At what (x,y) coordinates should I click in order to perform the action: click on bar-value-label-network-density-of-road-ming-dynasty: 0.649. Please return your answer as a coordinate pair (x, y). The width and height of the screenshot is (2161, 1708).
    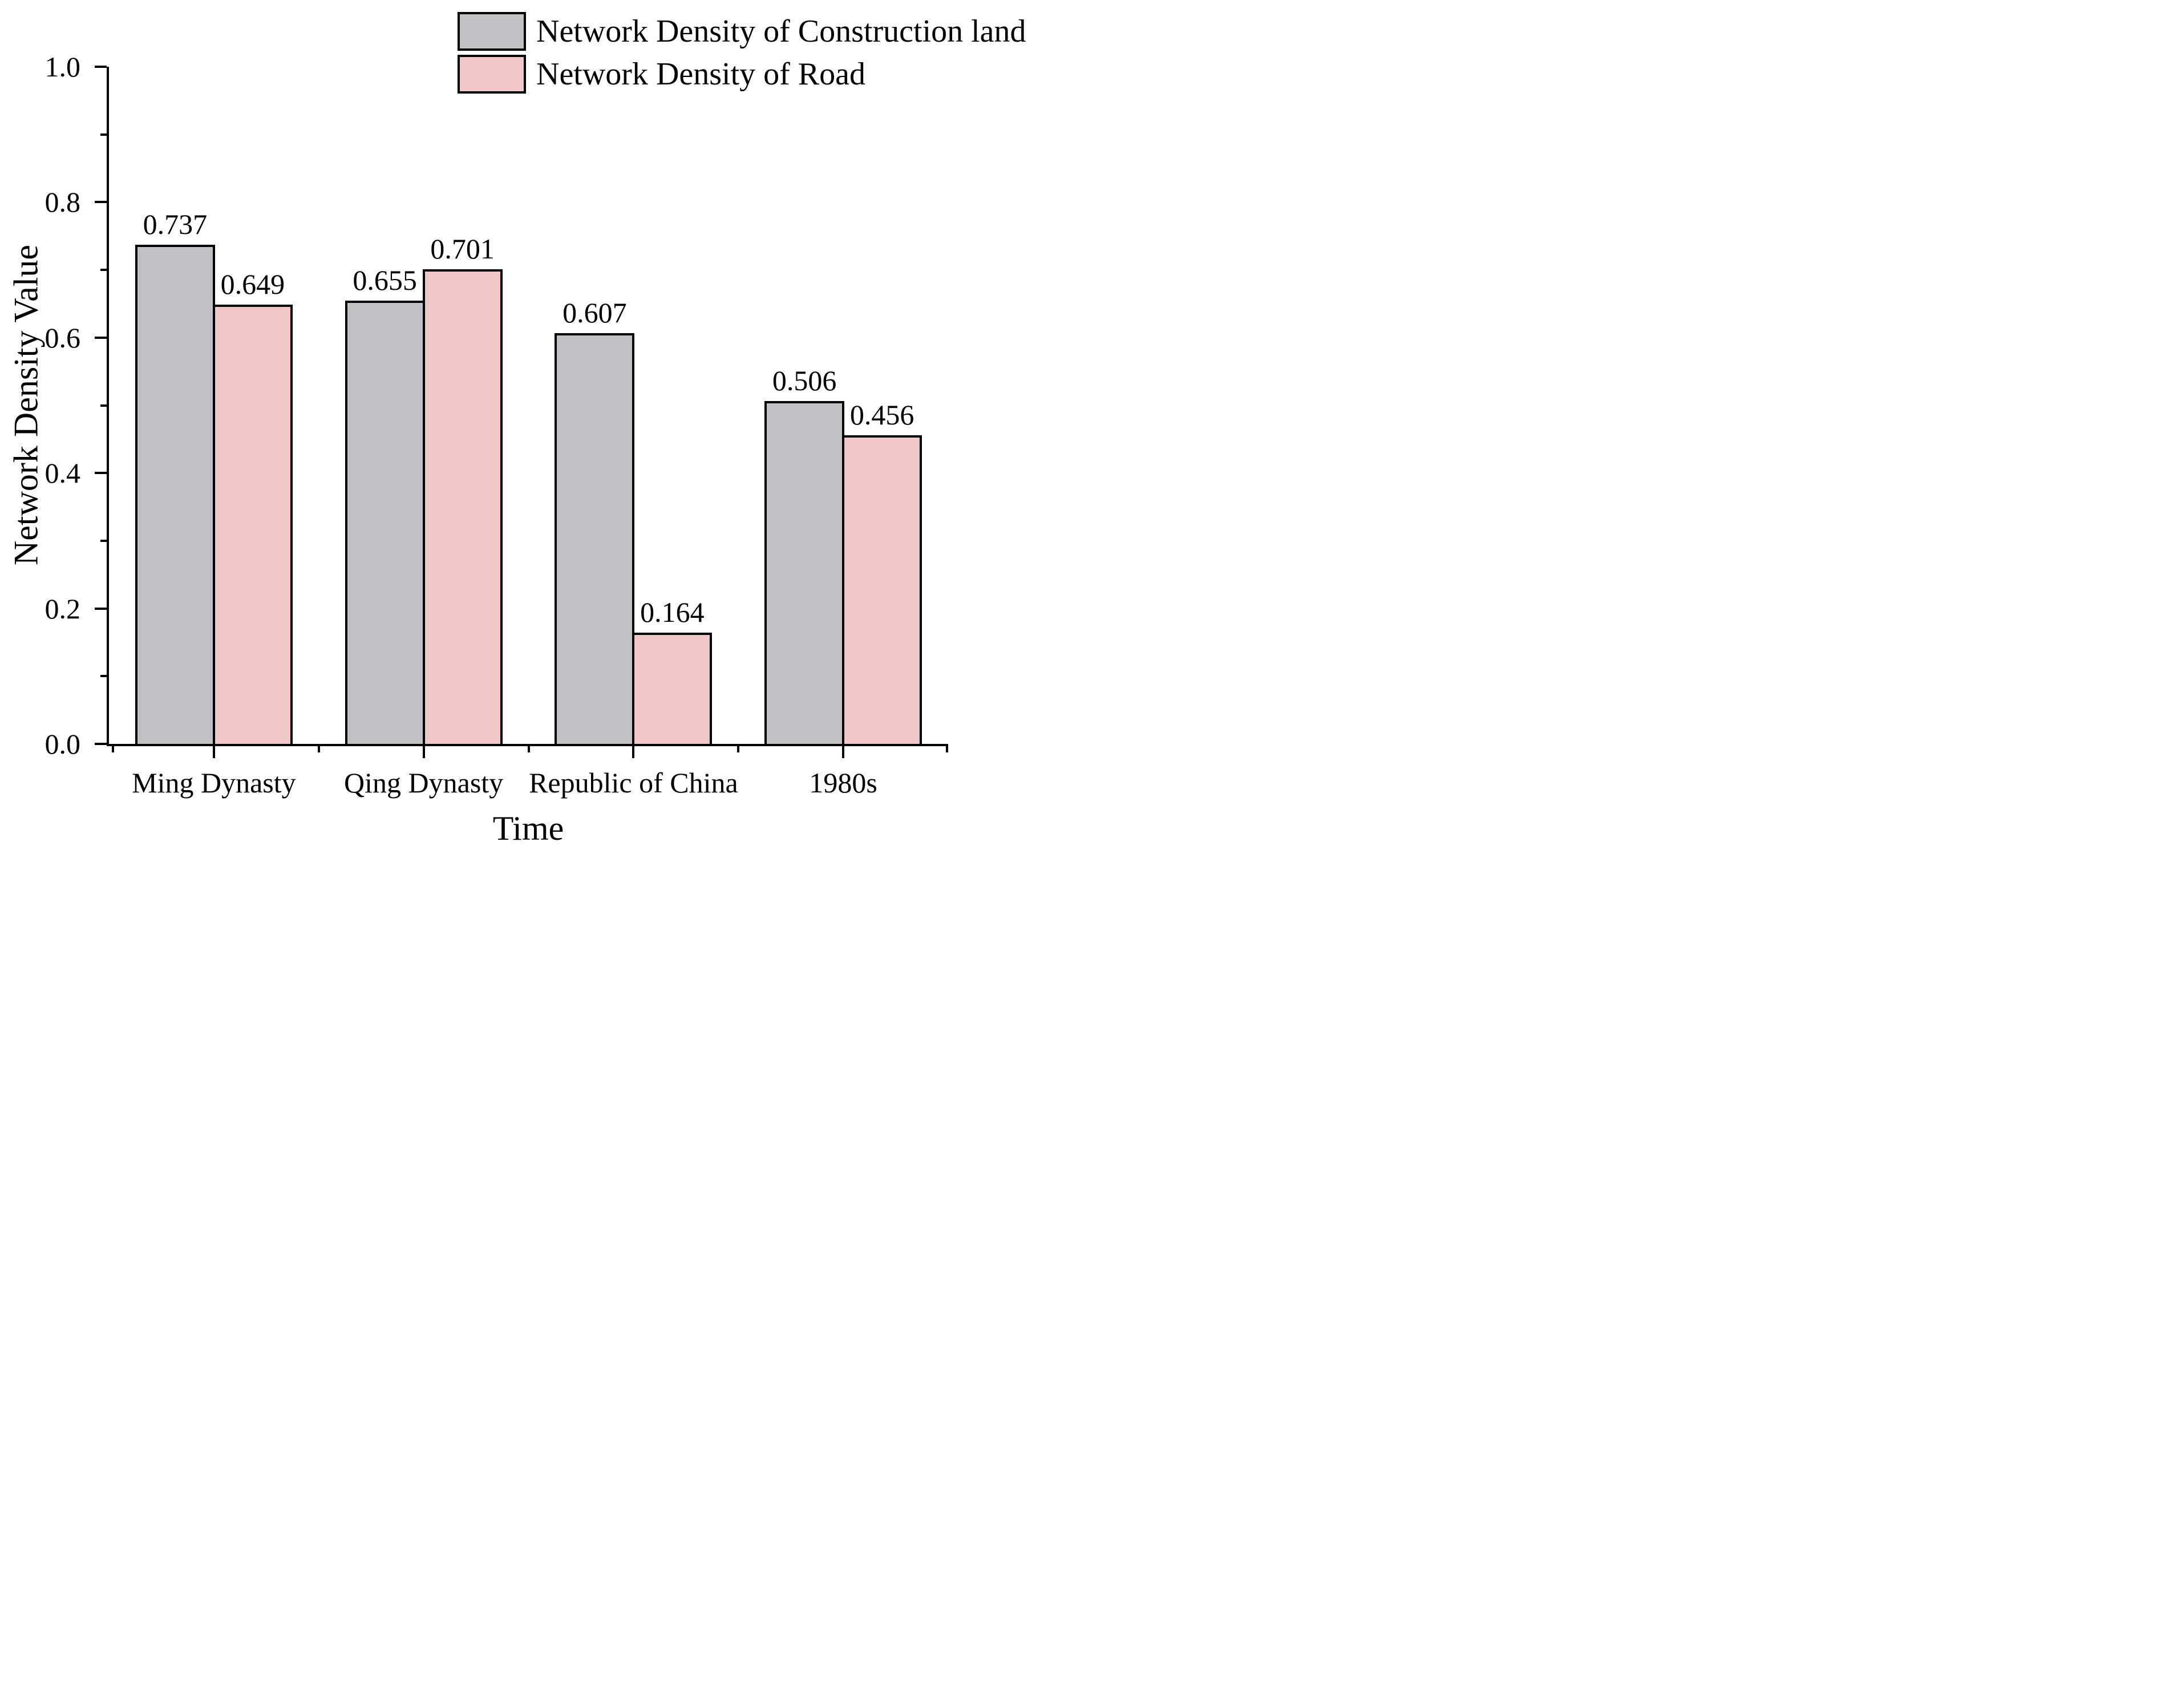
    Looking at the image, I should click on (252, 284).